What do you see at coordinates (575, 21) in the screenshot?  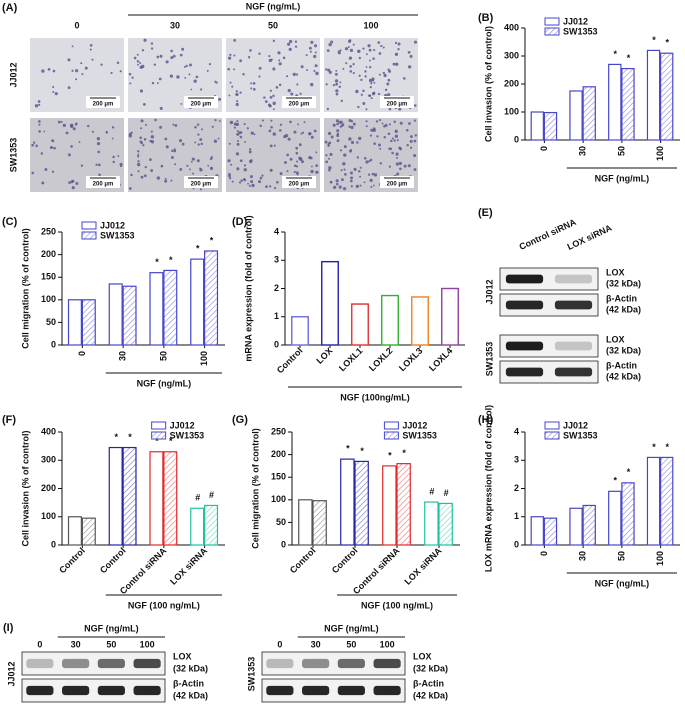 I see `legend-label: JJ012` at bounding box center [575, 21].